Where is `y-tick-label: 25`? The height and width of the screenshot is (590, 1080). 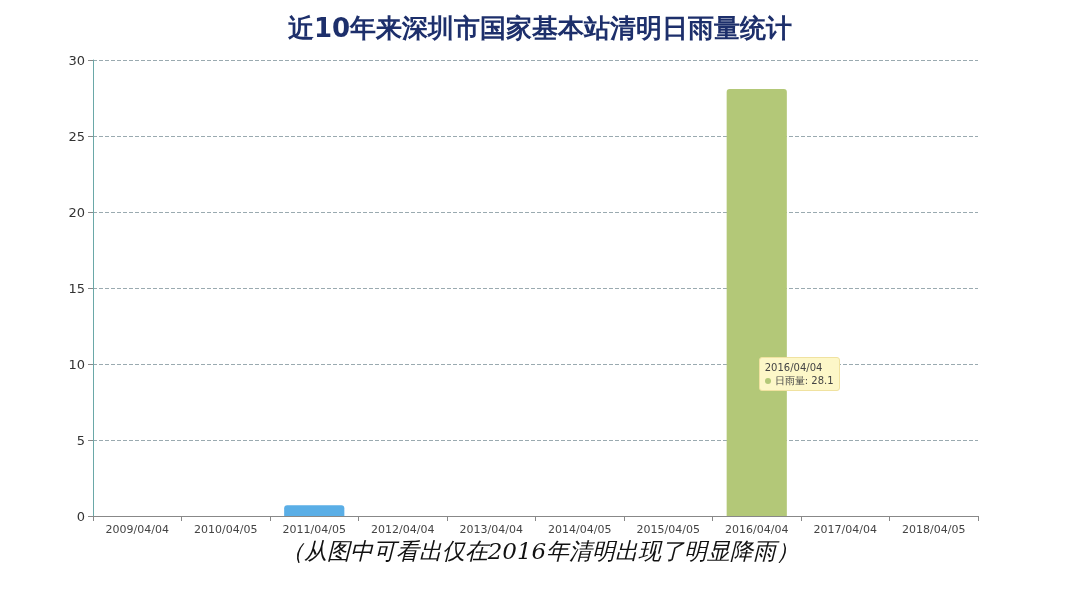 y-tick-label: 25 is located at coordinates (76, 136).